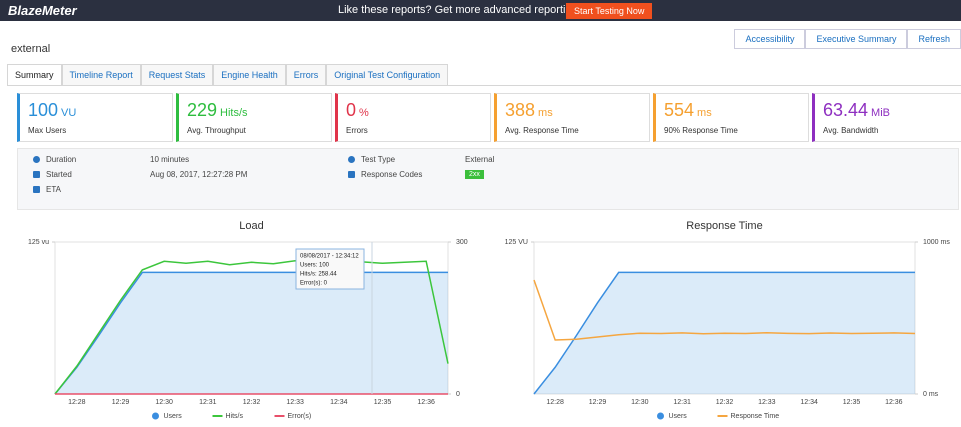 Image resolution: width=961 pixels, height=427 pixels. What do you see at coordinates (351, 110) in the screenshot?
I see `kpi-number: 0` at bounding box center [351, 110].